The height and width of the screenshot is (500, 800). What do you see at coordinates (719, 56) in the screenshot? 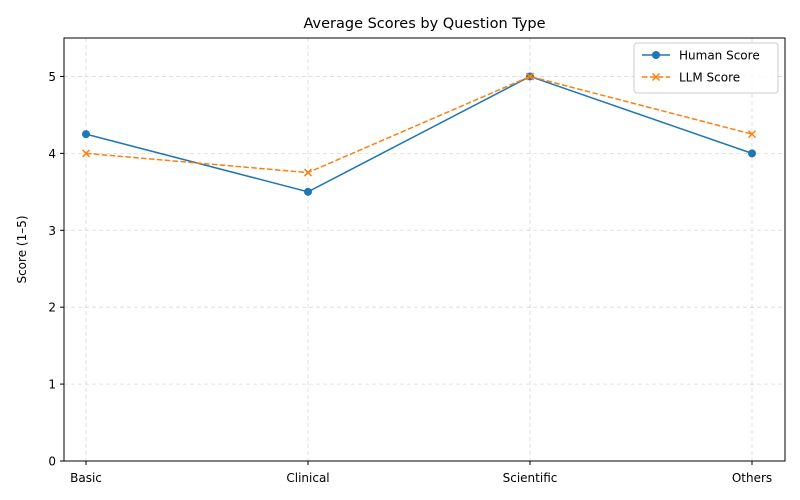
I see `legend-label: Human Score` at bounding box center [719, 56].